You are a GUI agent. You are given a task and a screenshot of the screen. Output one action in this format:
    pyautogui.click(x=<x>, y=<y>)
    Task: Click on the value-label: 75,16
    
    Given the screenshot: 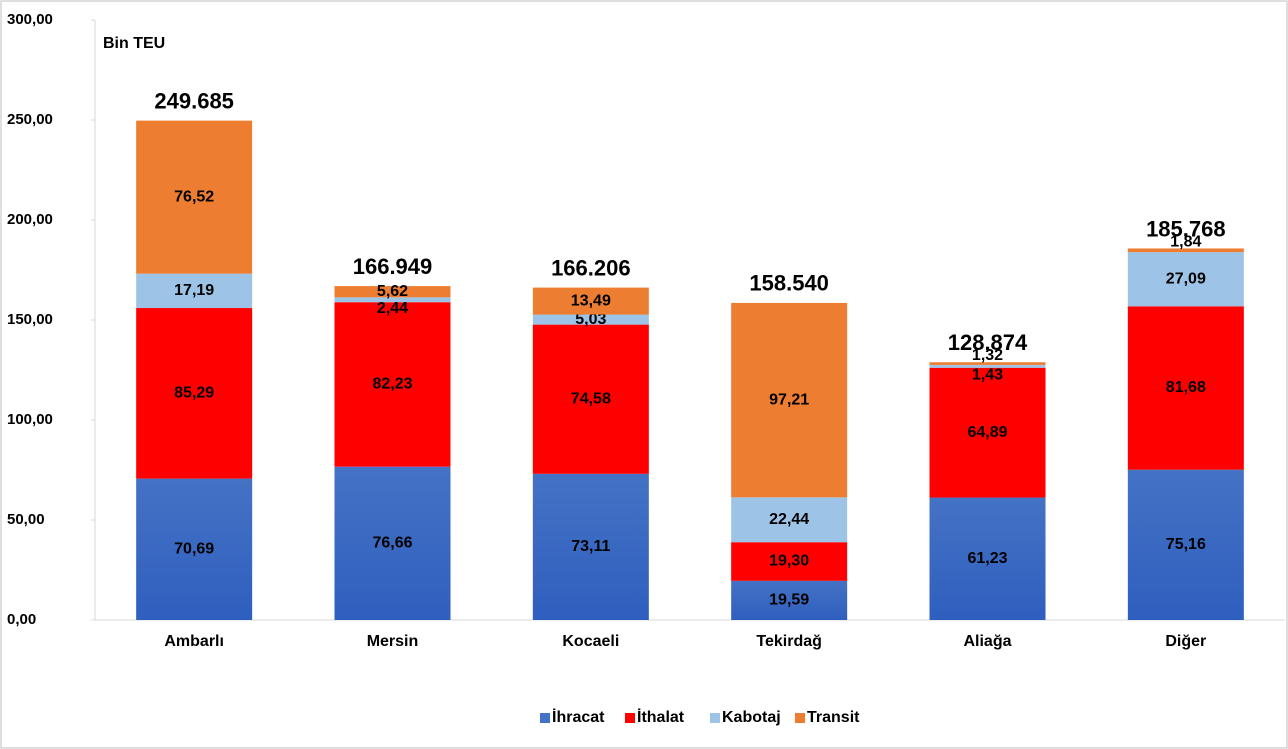 What is the action you would take?
    pyautogui.click(x=1186, y=544)
    